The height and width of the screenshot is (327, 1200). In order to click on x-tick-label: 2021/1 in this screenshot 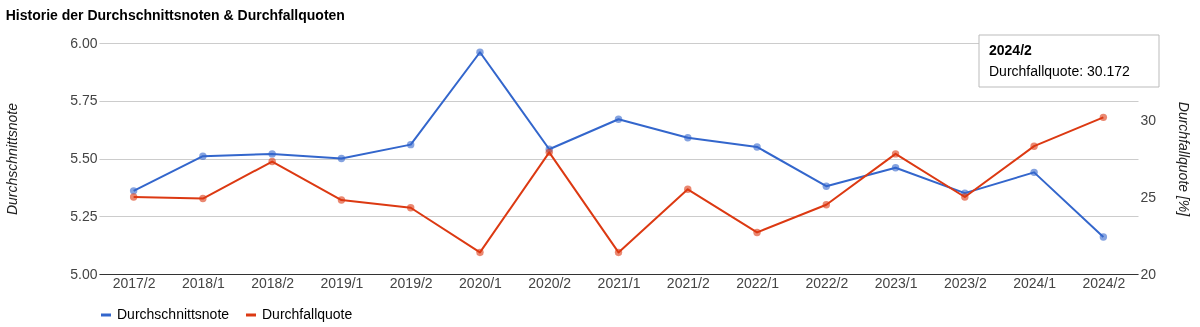, I will do `click(619, 282)`.